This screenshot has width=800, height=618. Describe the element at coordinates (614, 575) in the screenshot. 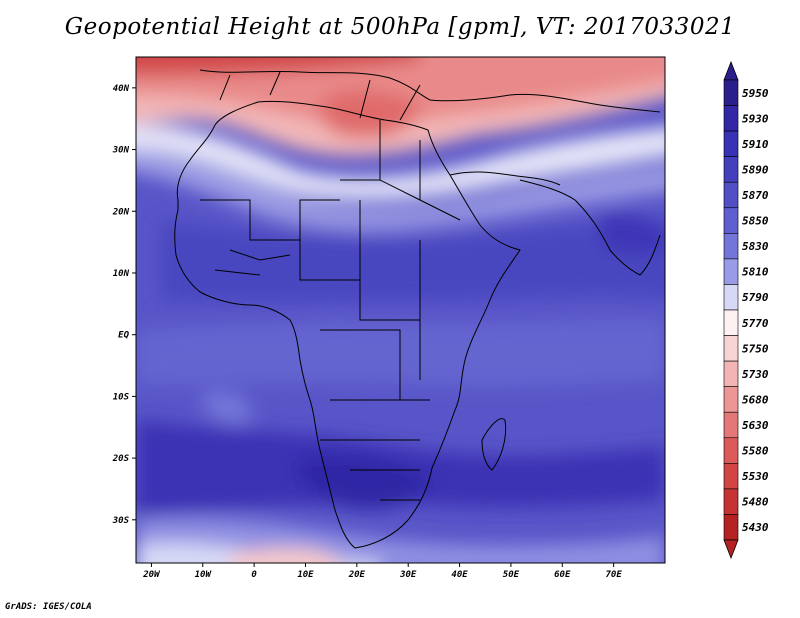

I see `lon-label: 70E` at that location.